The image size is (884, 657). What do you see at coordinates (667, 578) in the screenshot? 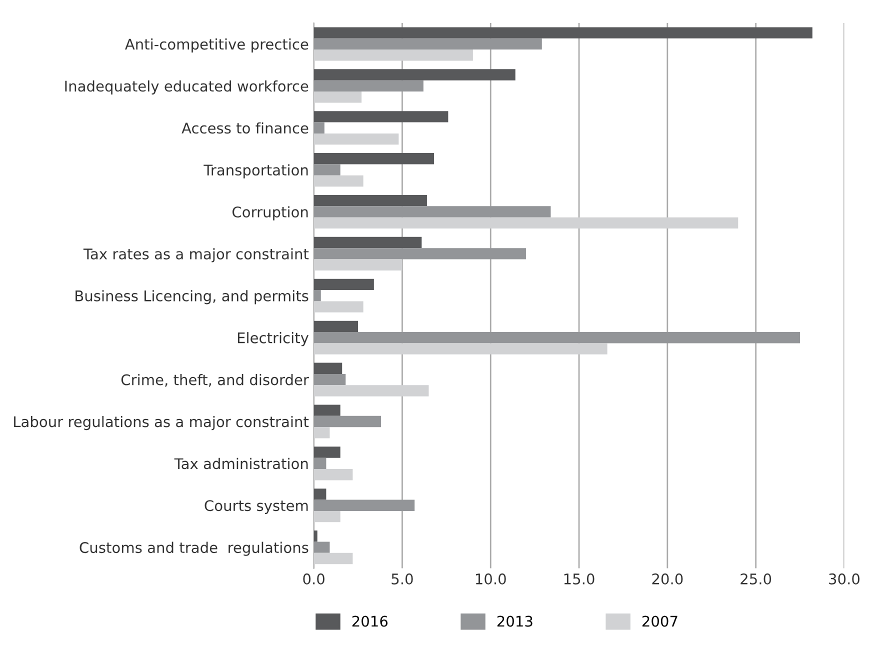
I see `x-tick-label: 20.0` at bounding box center [667, 578].